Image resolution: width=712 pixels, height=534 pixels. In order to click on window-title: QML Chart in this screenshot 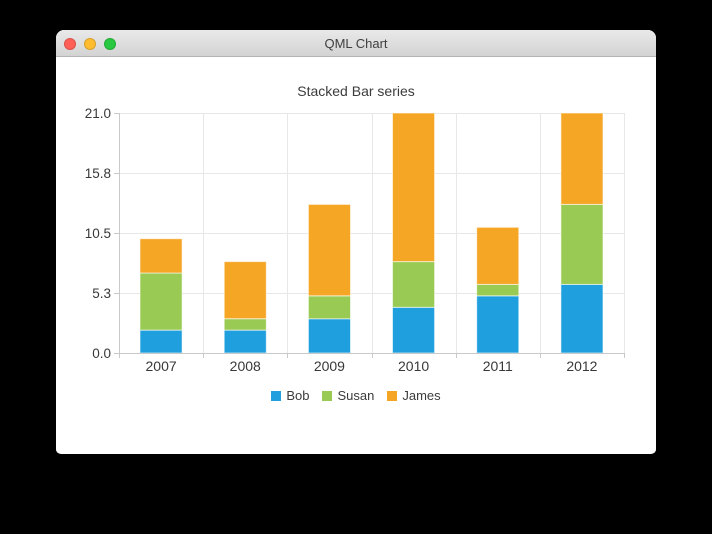, I will do `click(356, 43)`.